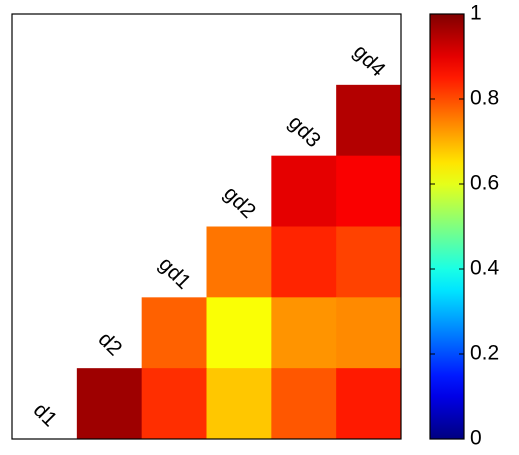  What do you see at coordinates (447, 226) in the screenshot?
I see `colorbar` at bounding box center [447, 226].